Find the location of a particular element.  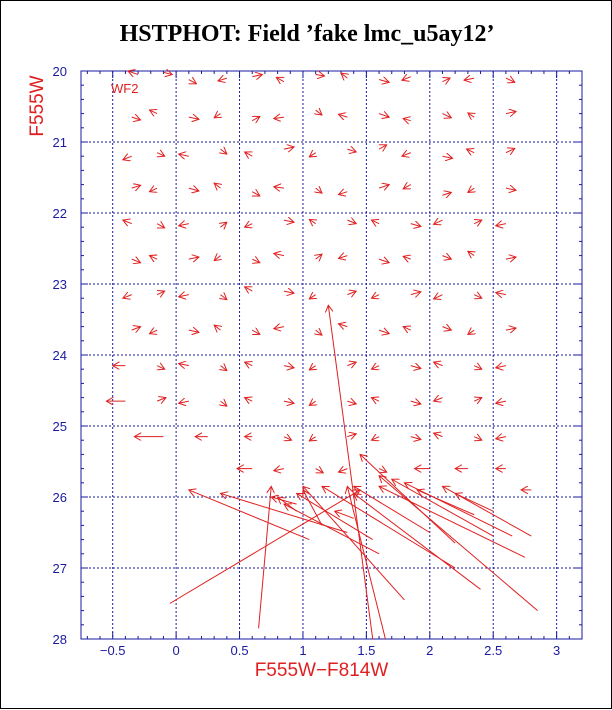

x-tick-label: 2.5 is located at coordinates (493, 650).